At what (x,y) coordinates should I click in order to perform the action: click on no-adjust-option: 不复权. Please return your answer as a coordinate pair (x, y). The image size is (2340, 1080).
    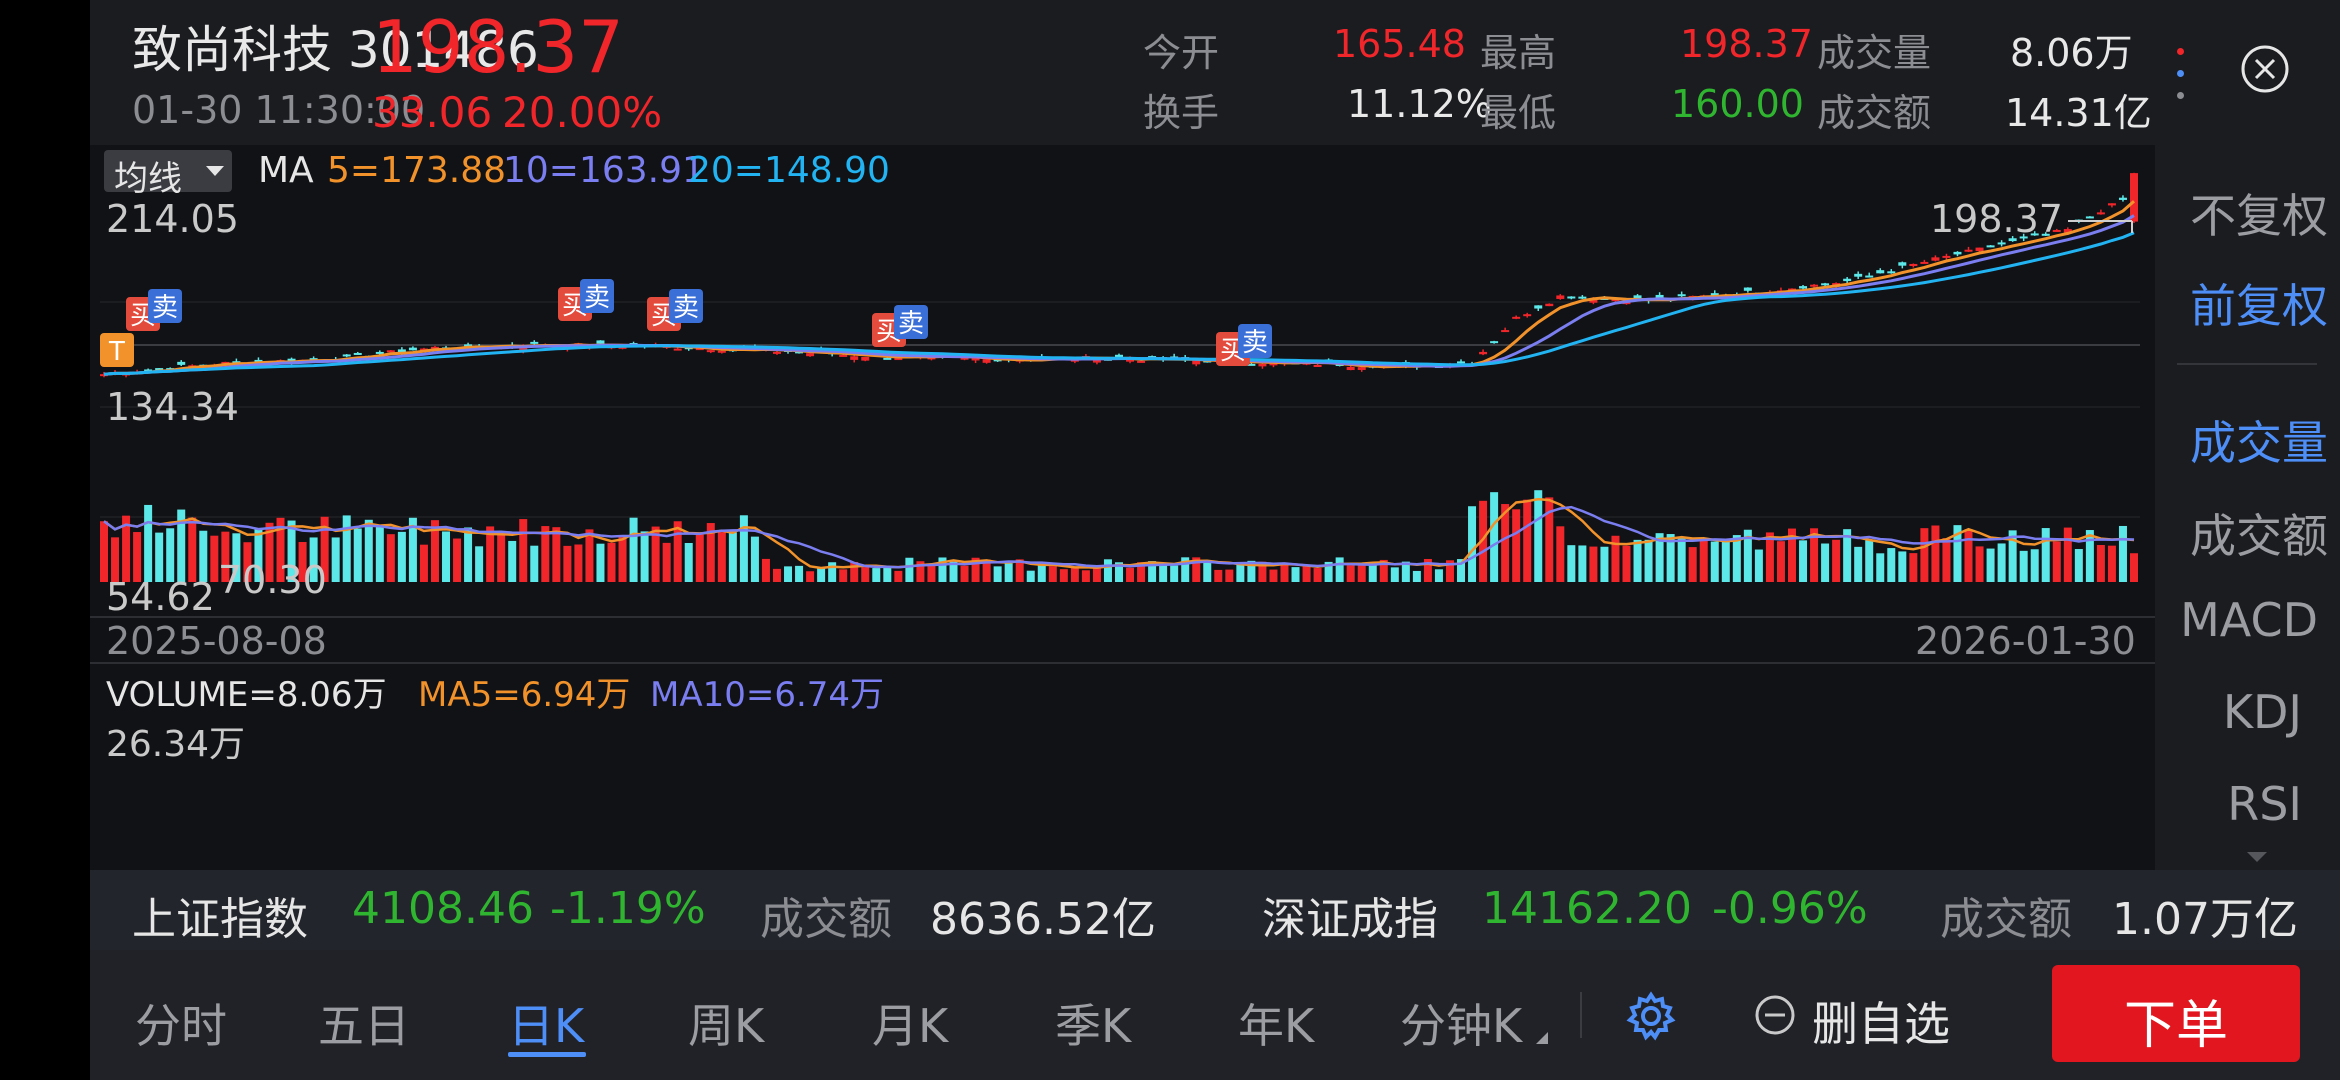
    Looking at the image, I should click on (2259, 216).